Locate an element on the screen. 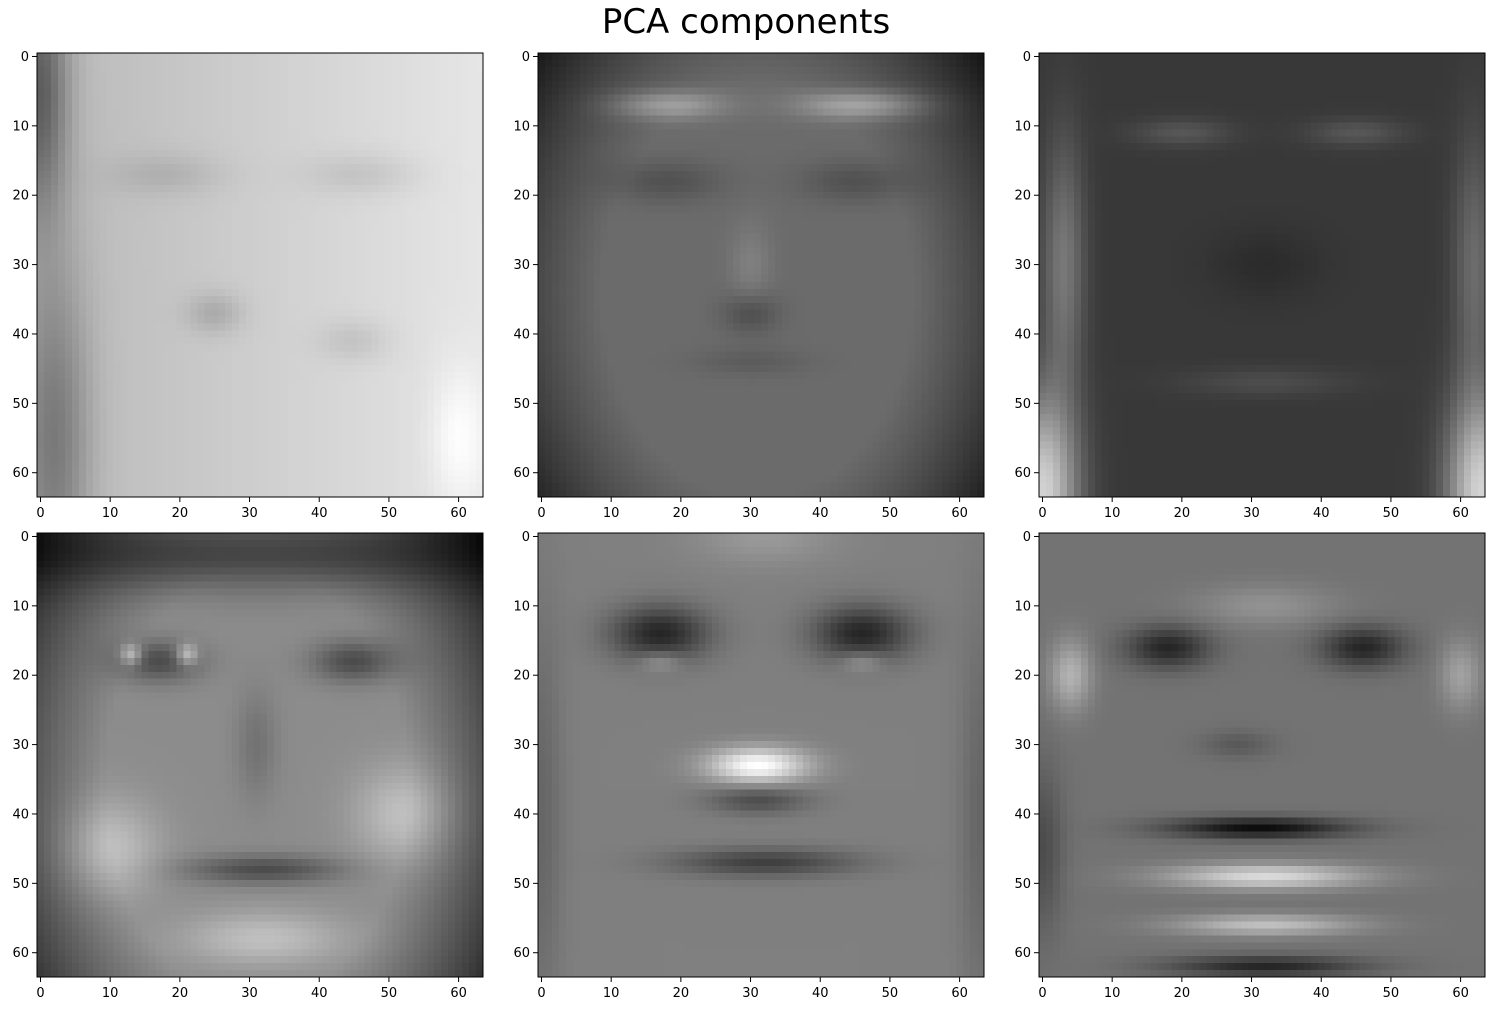 This screenshot has height=1011, width=1492. pca-component-panel-6: 0 10 20 30 40 50 60 0 10 20 30 40 50 60 is located at coordinates (1250, 765).